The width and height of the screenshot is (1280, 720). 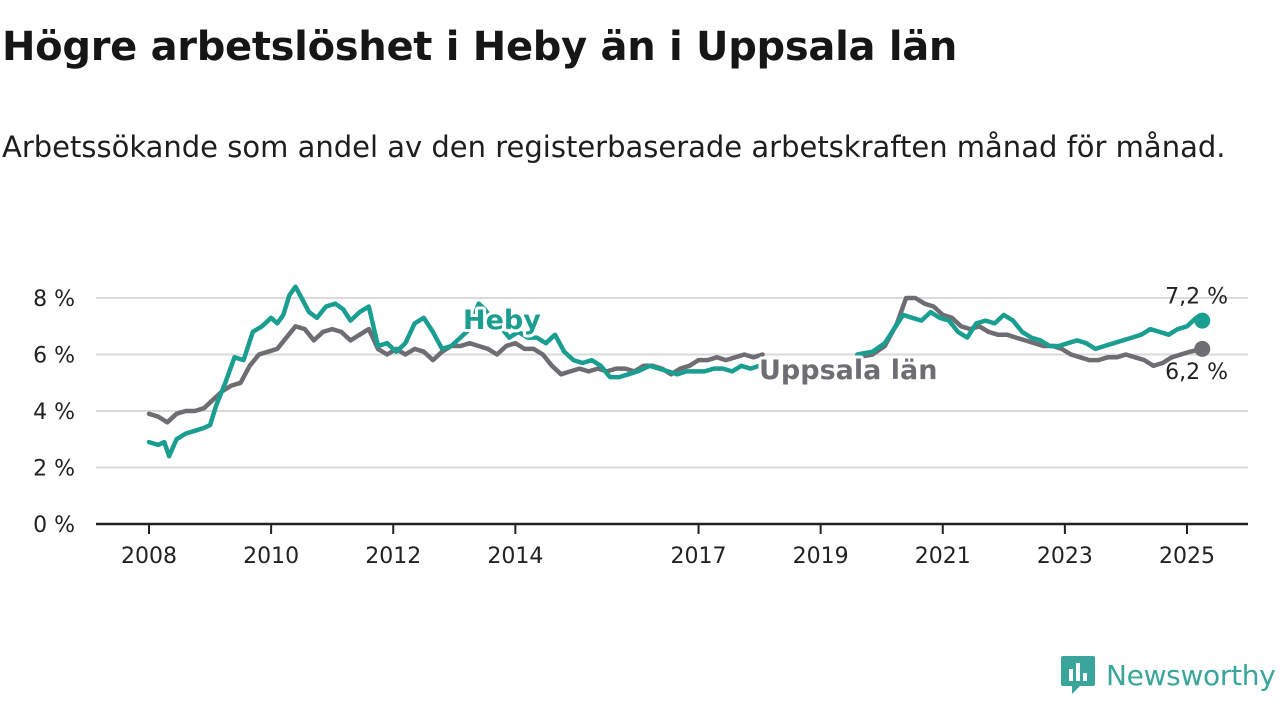 What do you see at coordinates (821, 556) in the screenshot?
I see `x-tick-label: 2019` at bounding box center [821, 556].